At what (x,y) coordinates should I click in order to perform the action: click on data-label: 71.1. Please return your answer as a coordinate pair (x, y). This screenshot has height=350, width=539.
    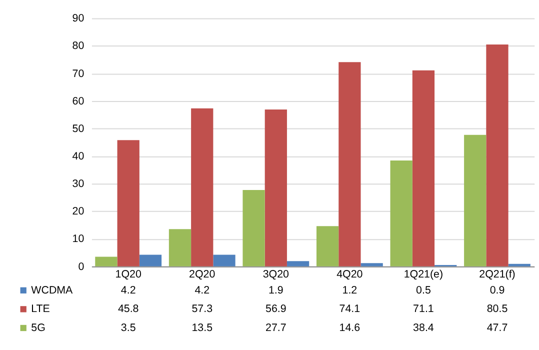
    Looking at the image, I should click on (423, 309).